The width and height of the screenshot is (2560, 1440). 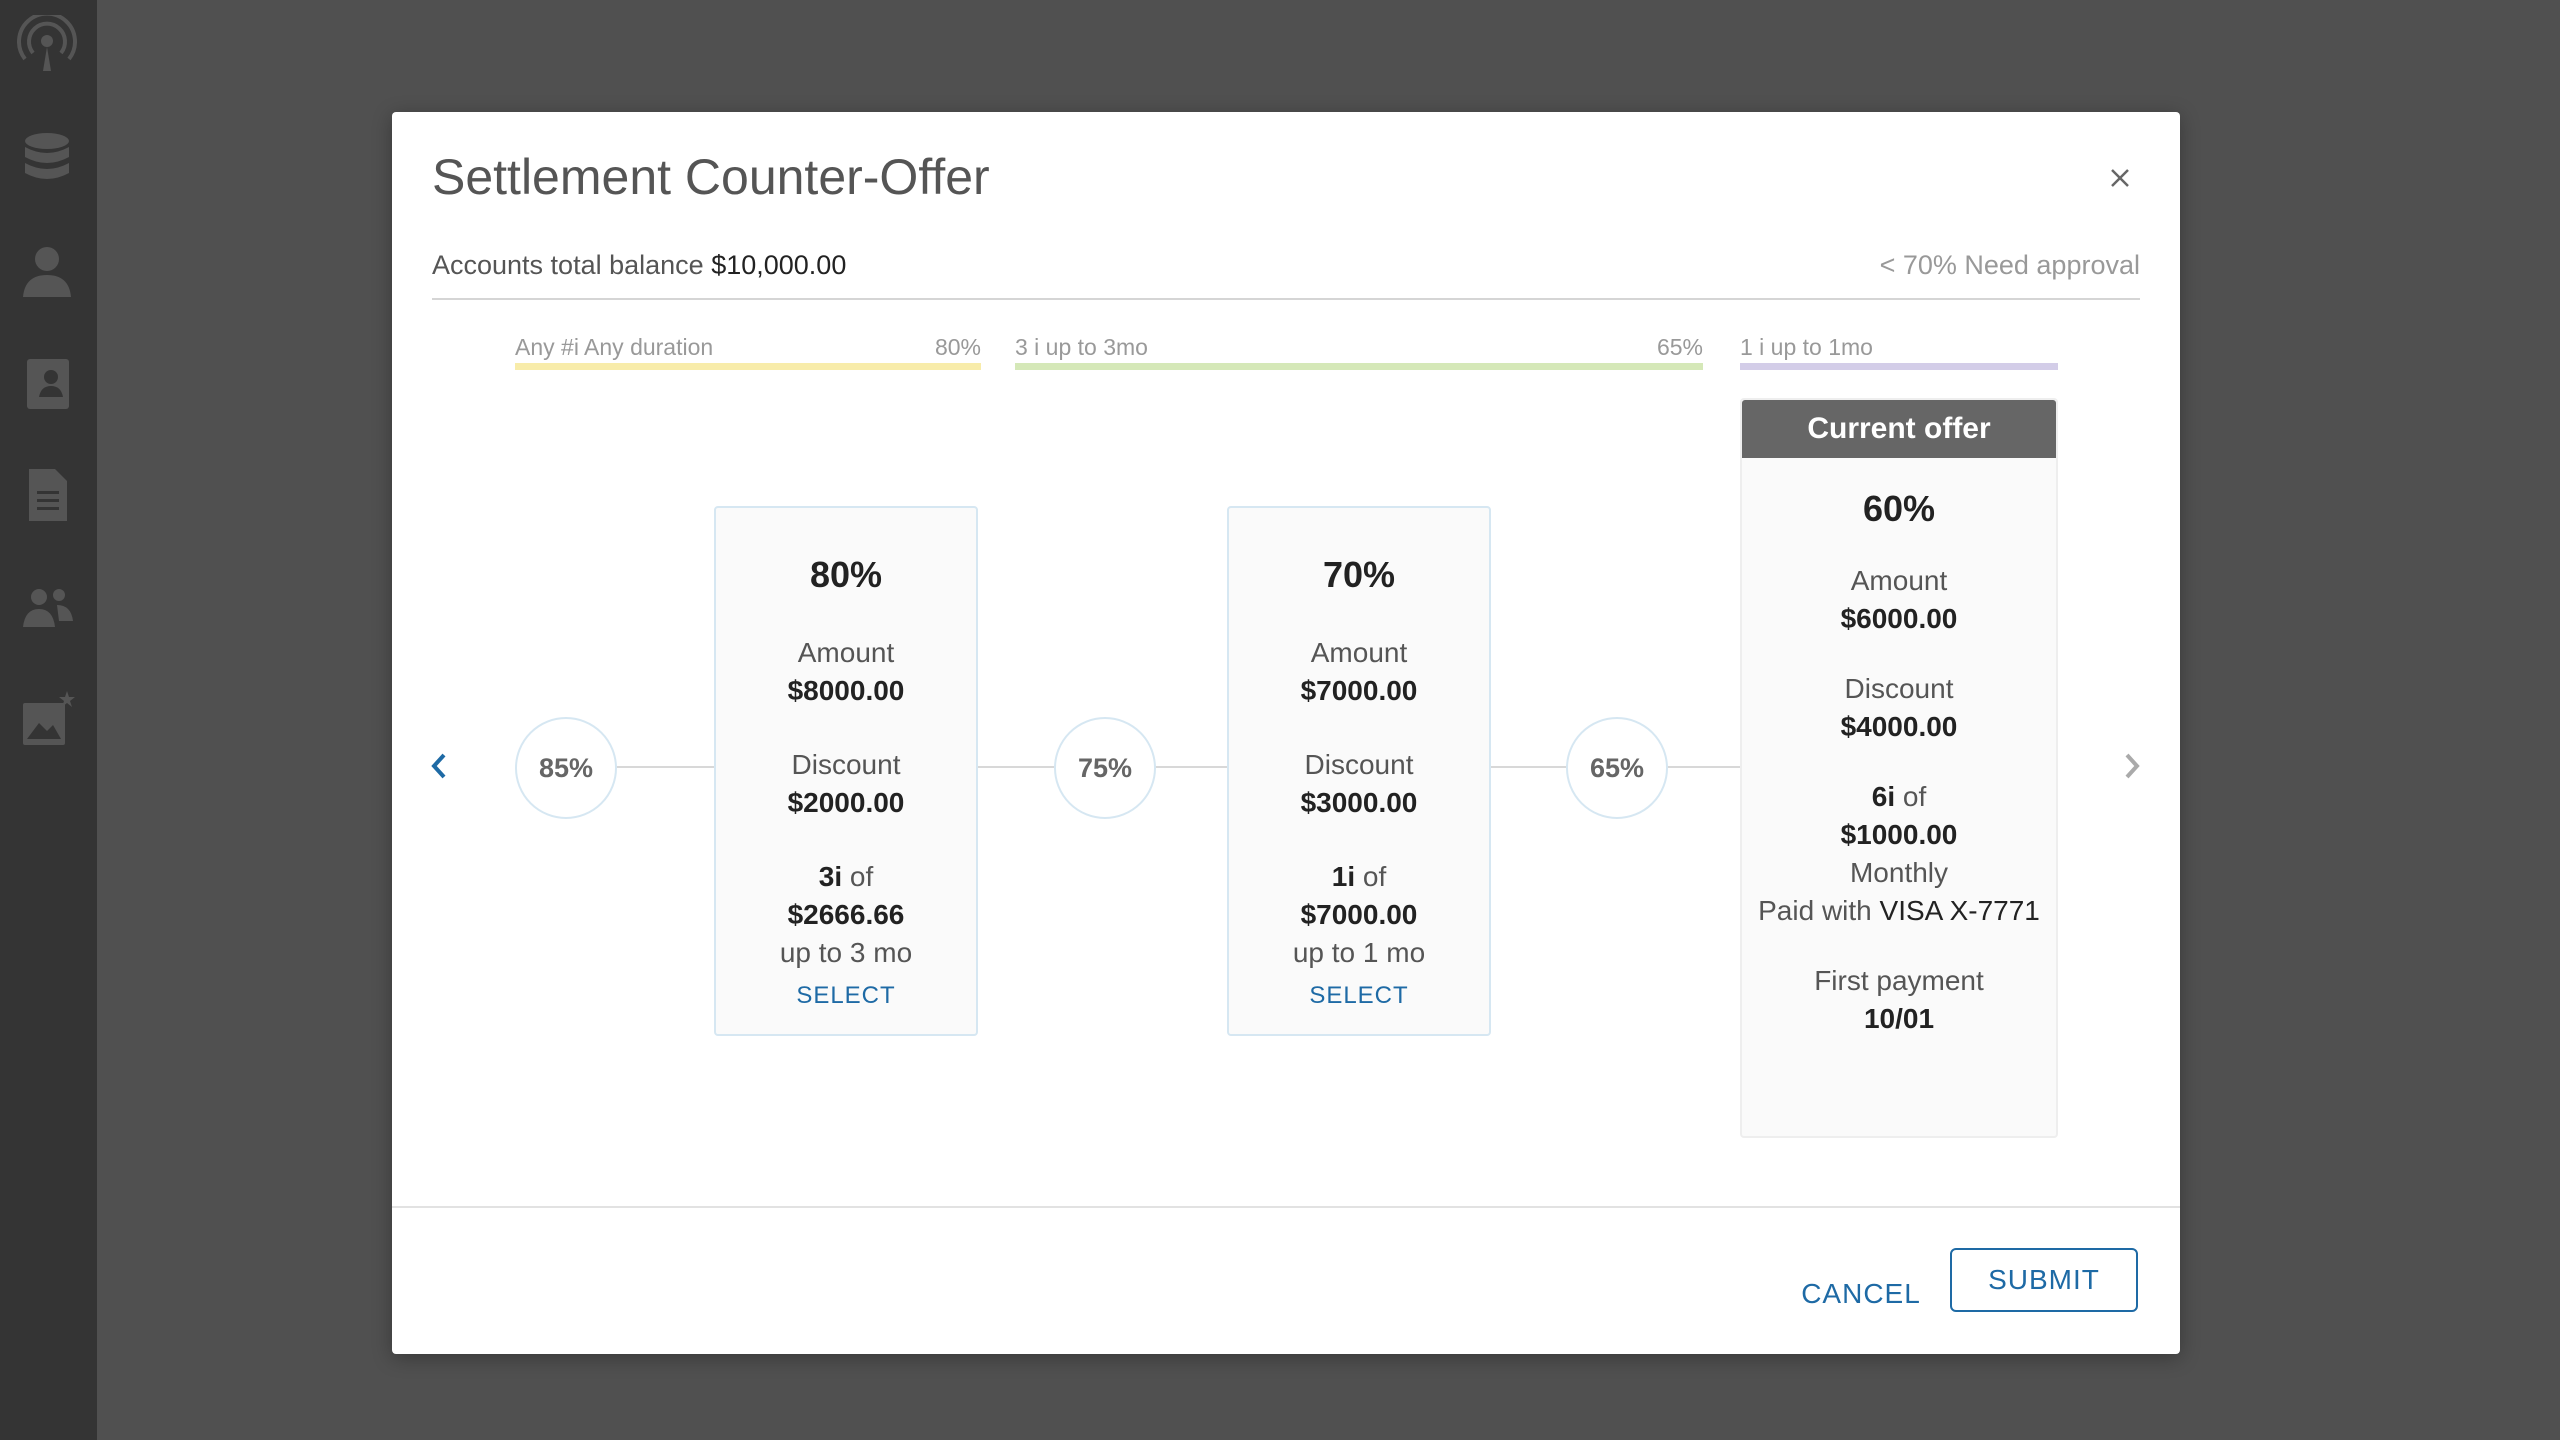 What do you see at coordinates (830, 876) in the screenshot?
I see `installment-count: 3i` at bounding box center [830, 876].